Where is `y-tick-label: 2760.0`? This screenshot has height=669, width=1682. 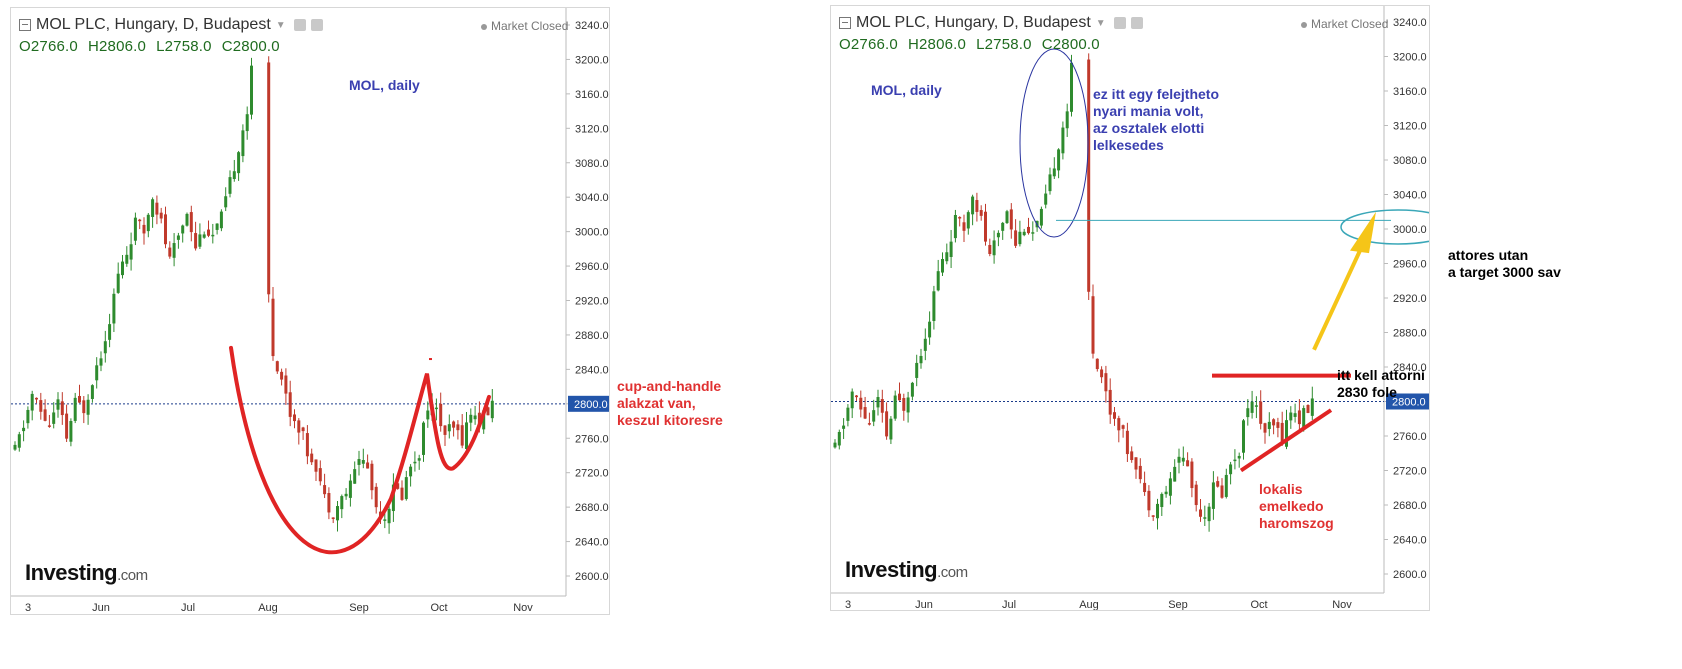 y-tick-label: 2760.0 is located at coordinates (592, 439).